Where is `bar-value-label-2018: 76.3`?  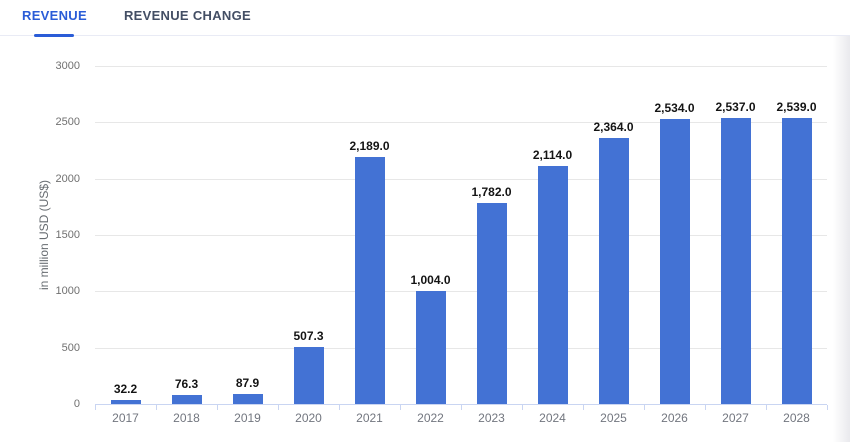 bar-value-label-2018: 76.3 is located at coordinates (186, 384).